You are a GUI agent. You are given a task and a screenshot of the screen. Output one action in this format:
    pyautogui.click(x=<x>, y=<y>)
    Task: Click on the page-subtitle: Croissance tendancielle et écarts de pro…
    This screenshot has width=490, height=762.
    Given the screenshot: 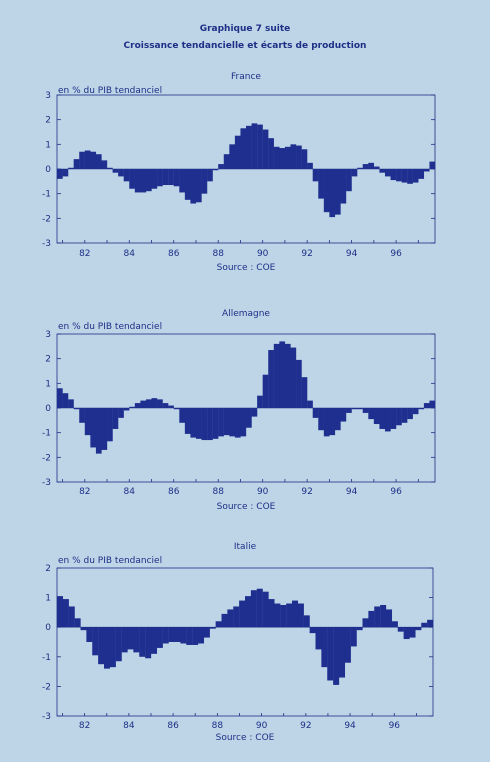 What is the action you would take?
    pyautogui.click(x=245, y=46)
    